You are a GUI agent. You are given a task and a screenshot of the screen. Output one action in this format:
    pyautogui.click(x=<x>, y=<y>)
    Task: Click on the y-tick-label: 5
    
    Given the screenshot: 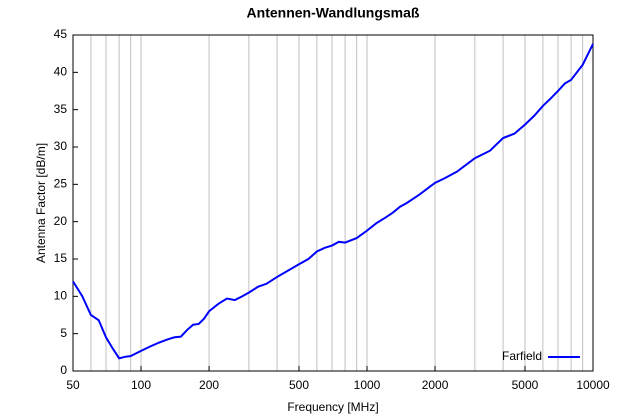 What is the action you would take?
    pyautogui.click(x=63, y=333)
    